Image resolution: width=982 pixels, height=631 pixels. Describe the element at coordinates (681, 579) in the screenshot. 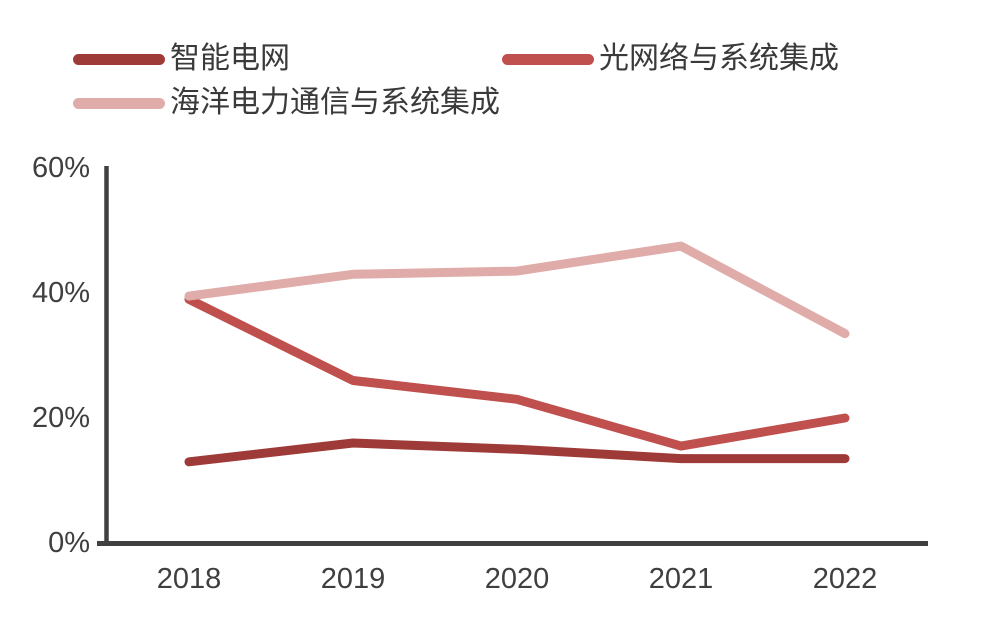

I see `x-axis-tick-label: 2021` at that location.